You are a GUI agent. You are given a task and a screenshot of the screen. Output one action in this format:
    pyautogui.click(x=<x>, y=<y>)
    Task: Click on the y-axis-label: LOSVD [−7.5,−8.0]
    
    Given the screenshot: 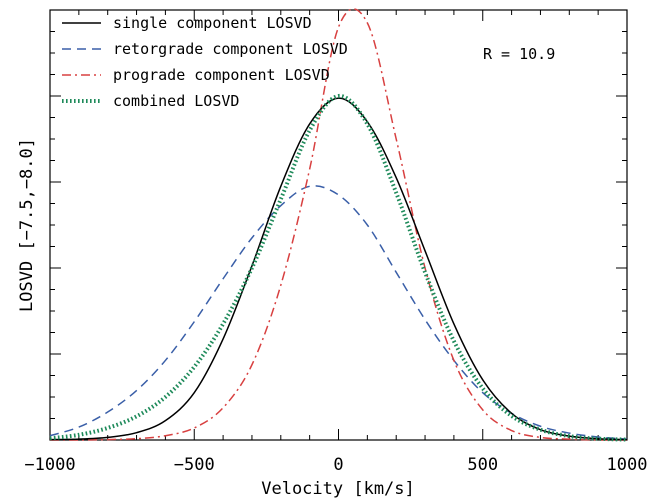 What is the action you would take?
    pyautogui.click(x=27, y=225)
    